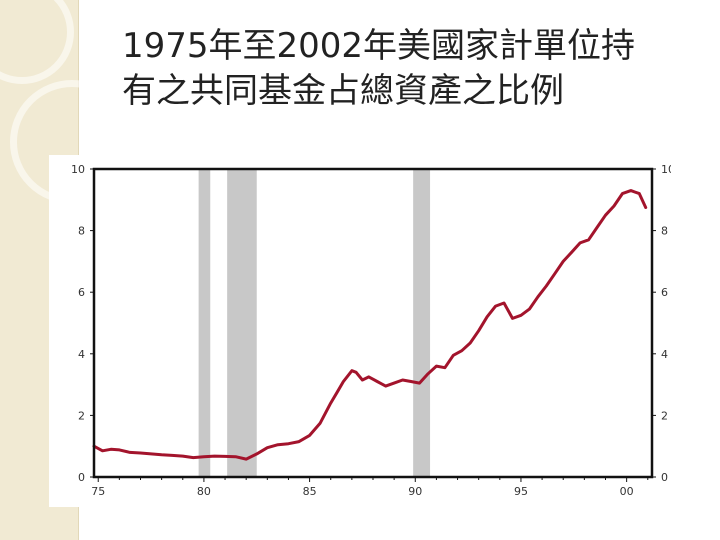 The width and height of the screenshot is (720, 540). What do you see at coordinates (81, 415) in the screenshot?
I see `y-tick-label-left: 2` at bounding box center [81, 415].